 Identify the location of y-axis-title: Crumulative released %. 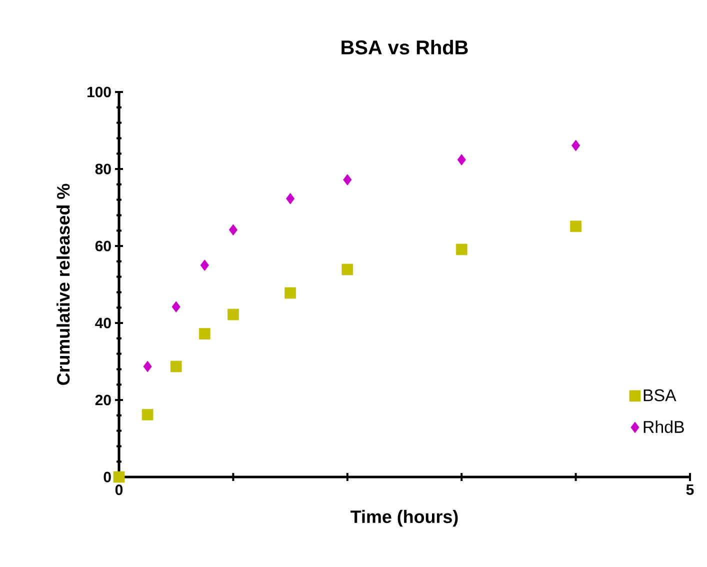
(63, 284).